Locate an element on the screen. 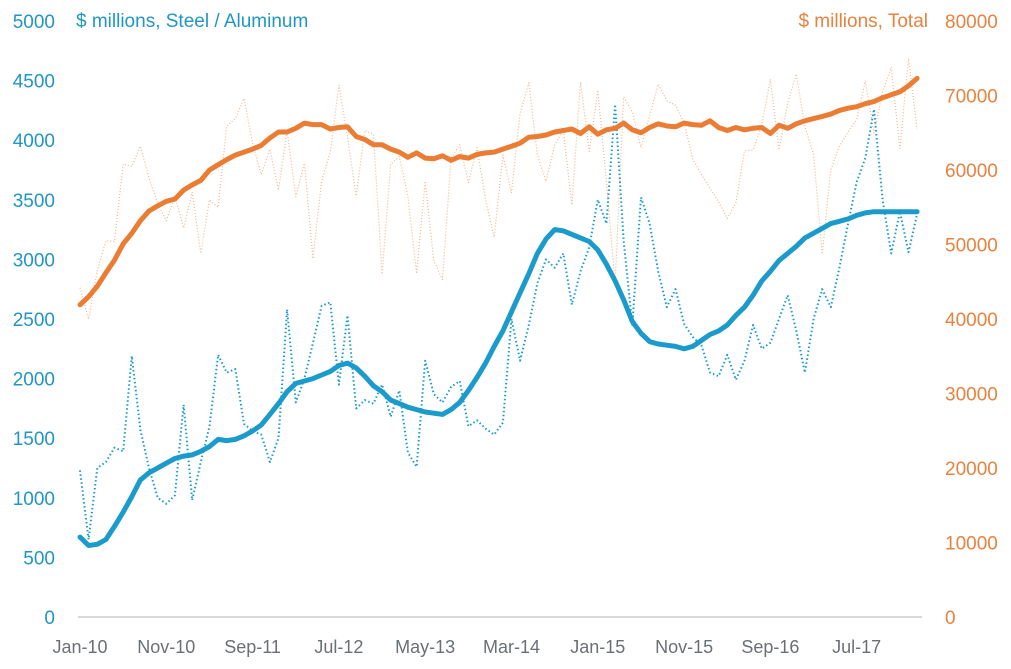 The height and width of the screenshot is (669, 1011). x-tick-label: Nov-15 is located at coordinates (684, 647).